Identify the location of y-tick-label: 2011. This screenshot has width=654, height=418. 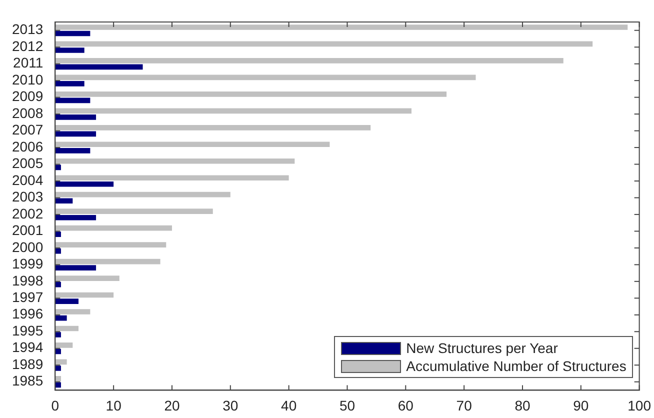
(28, 62).